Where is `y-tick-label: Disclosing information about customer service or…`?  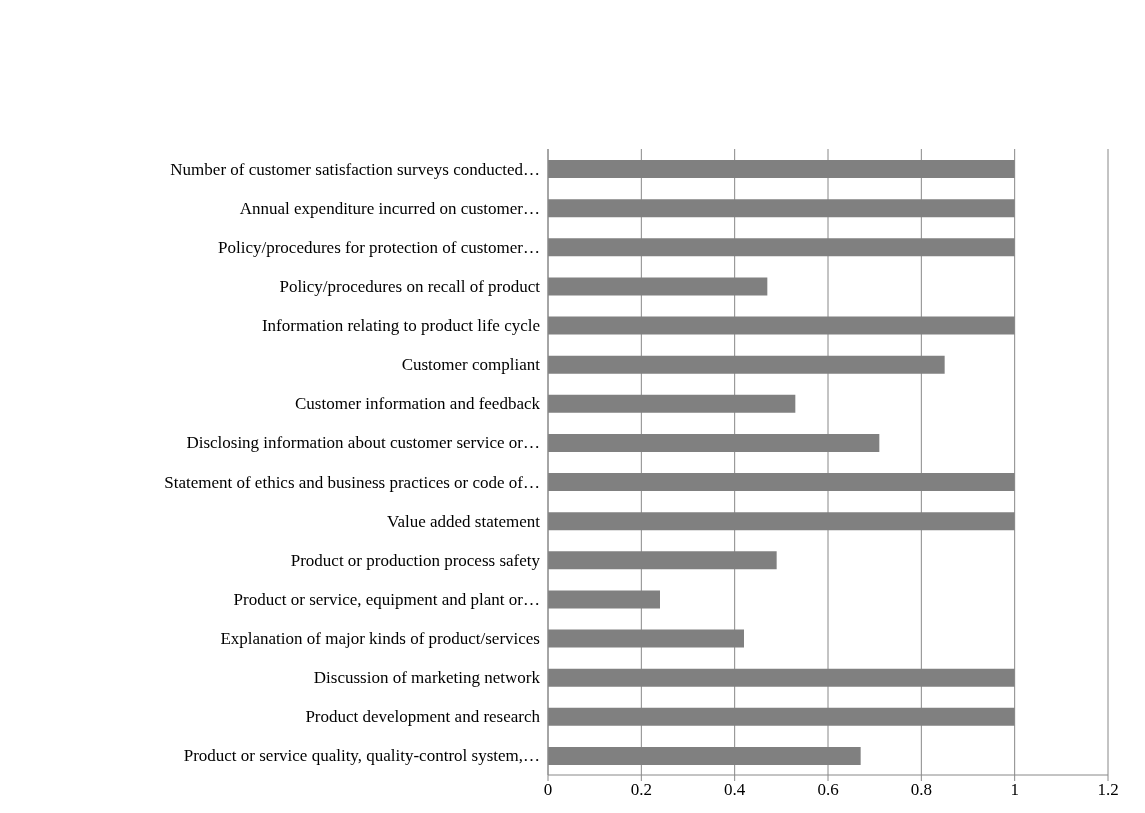
y-tick-label: Disclosing information about customer service or… is located at coordinates (363, 443).